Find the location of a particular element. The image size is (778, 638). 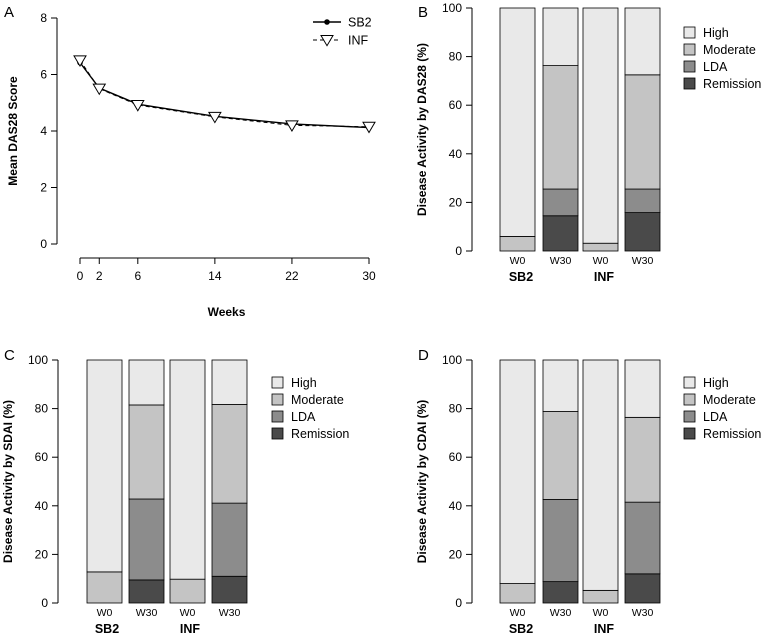

y-tick-label-a: 6 is located at coordinates (43, 75).